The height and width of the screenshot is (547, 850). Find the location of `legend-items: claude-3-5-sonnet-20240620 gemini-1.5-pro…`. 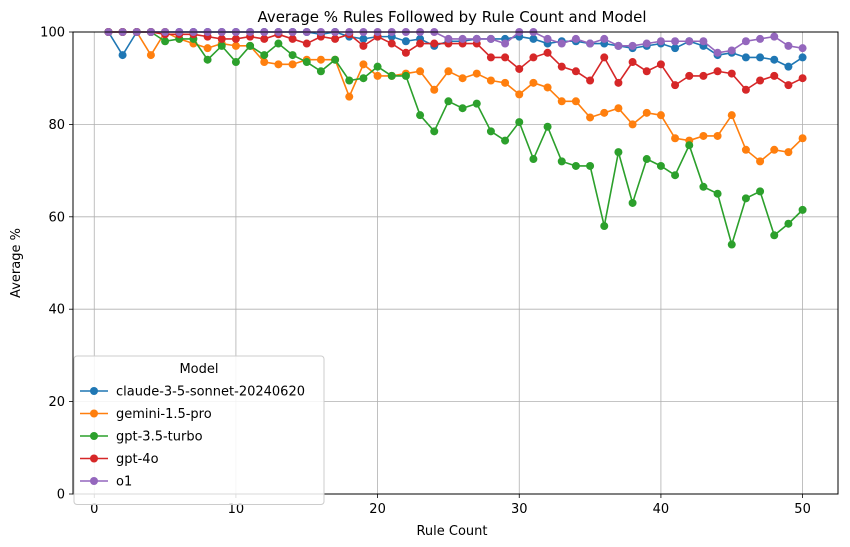

legend-items: claude-3-5-sonnet-20240620 gemini-1.5-pro… is located at coordinates (192, 437).